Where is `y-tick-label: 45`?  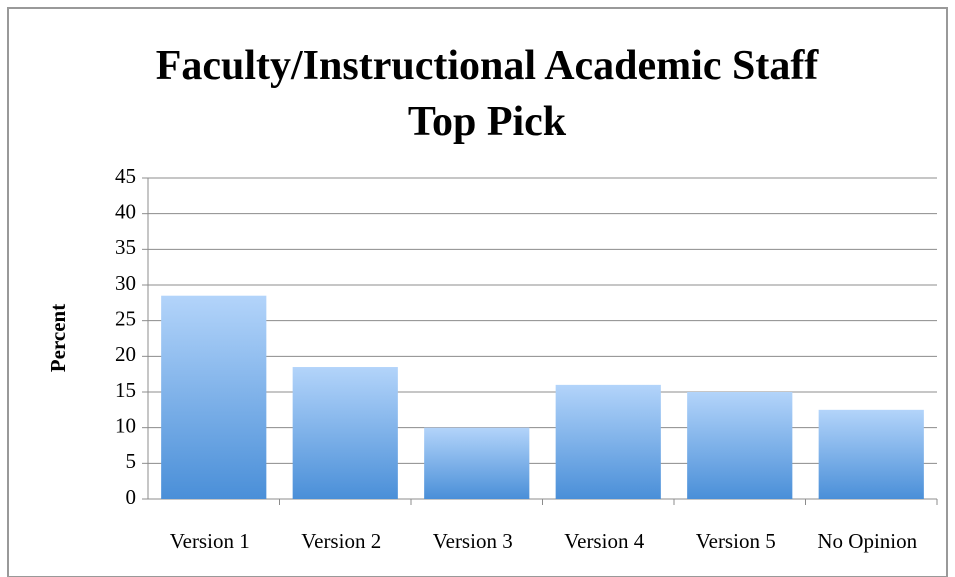
y-tick-label: 45 is located at coordinates (125, 176).